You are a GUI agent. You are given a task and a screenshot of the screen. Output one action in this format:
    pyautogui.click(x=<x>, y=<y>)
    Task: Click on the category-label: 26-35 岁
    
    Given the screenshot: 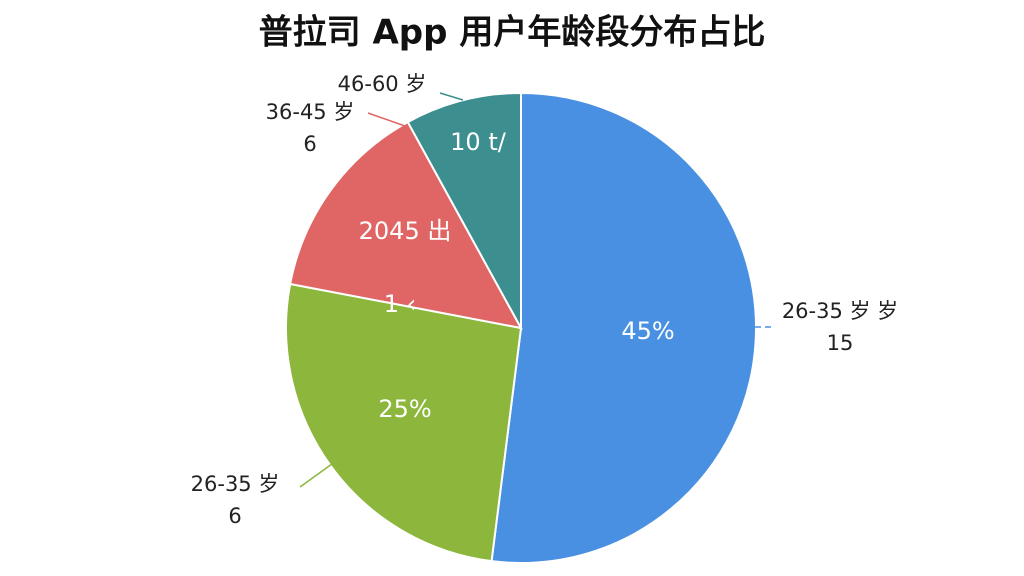 What is the action you would take?
    pyautogui.click(x=235, y=484)
    